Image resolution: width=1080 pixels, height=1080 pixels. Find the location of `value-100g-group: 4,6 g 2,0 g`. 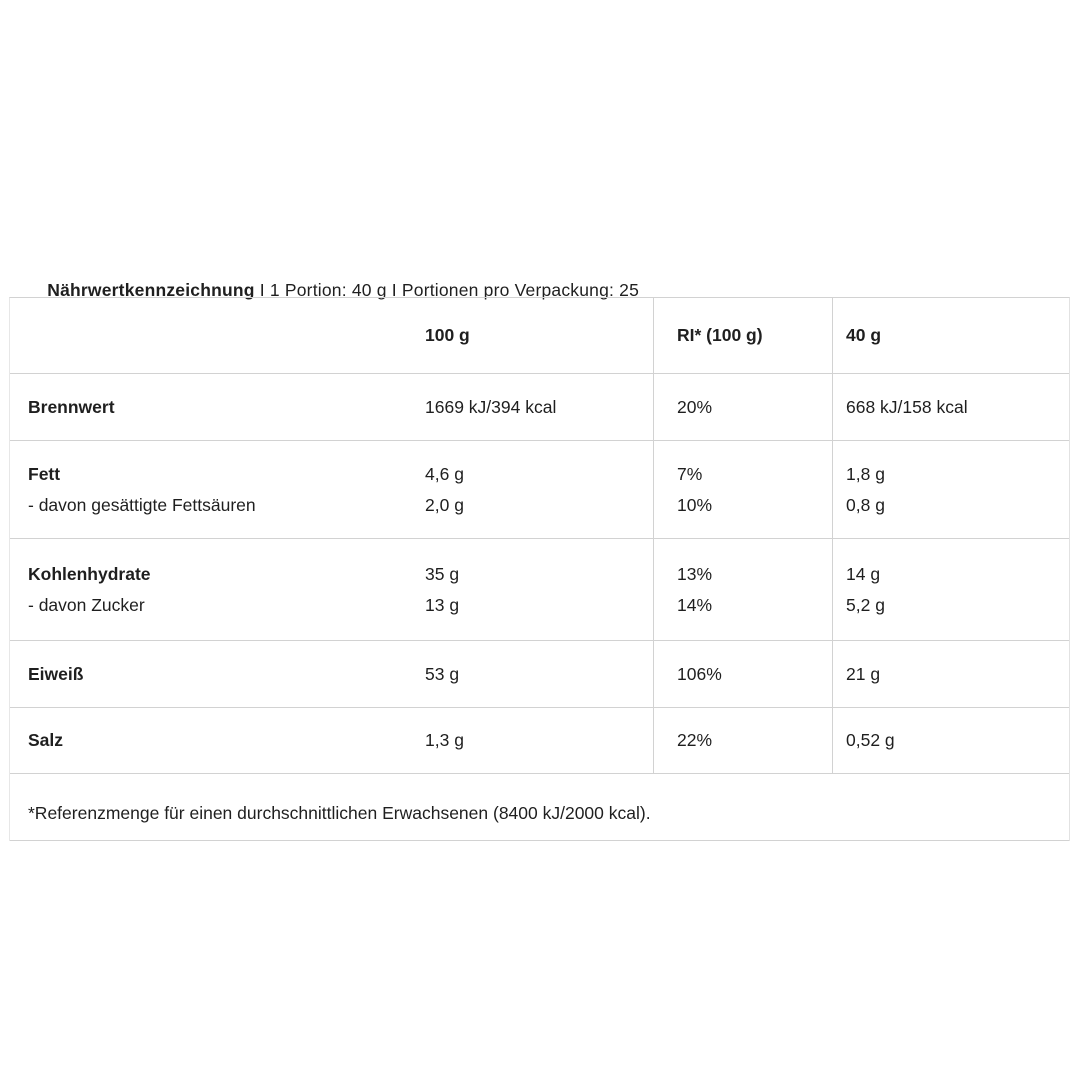

value-100g-group: 4,6 g 2,0 g is located at coordinates (539, 489).